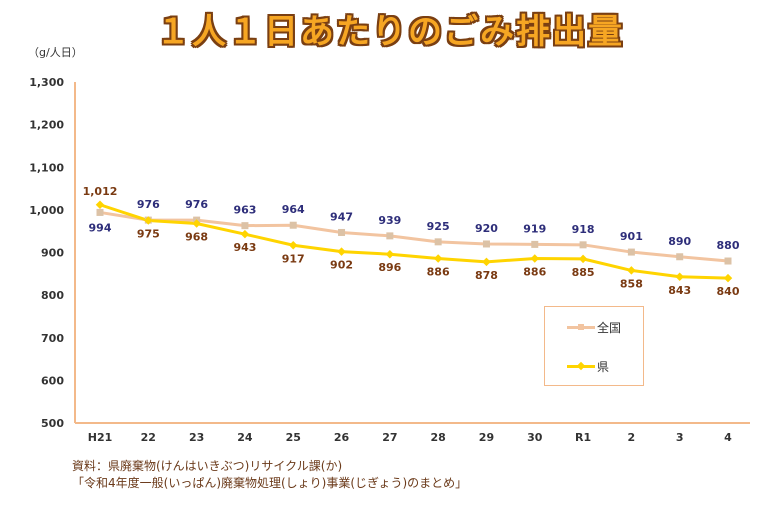  What do you see at coordinates (196, 437) in the screenshot?
I see `x-tick-label: 23` at bounding box center [196, 437].